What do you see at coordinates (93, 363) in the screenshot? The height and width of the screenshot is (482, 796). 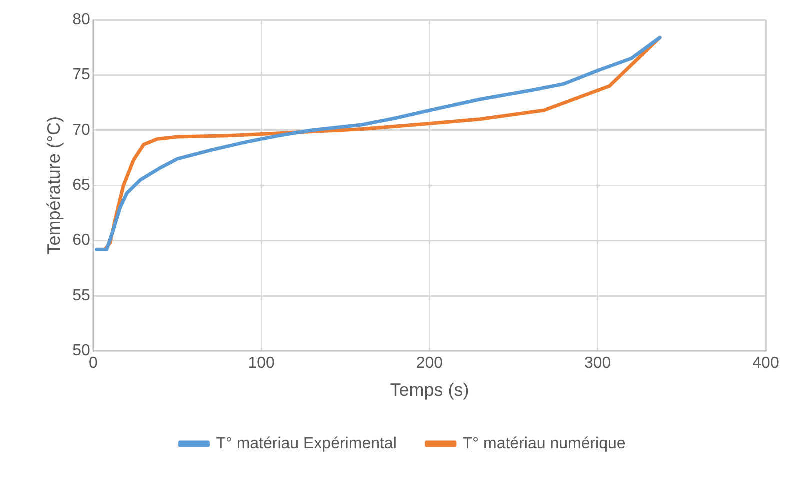 I see `x-tick-label: 0` at bounding box center [93, 363].